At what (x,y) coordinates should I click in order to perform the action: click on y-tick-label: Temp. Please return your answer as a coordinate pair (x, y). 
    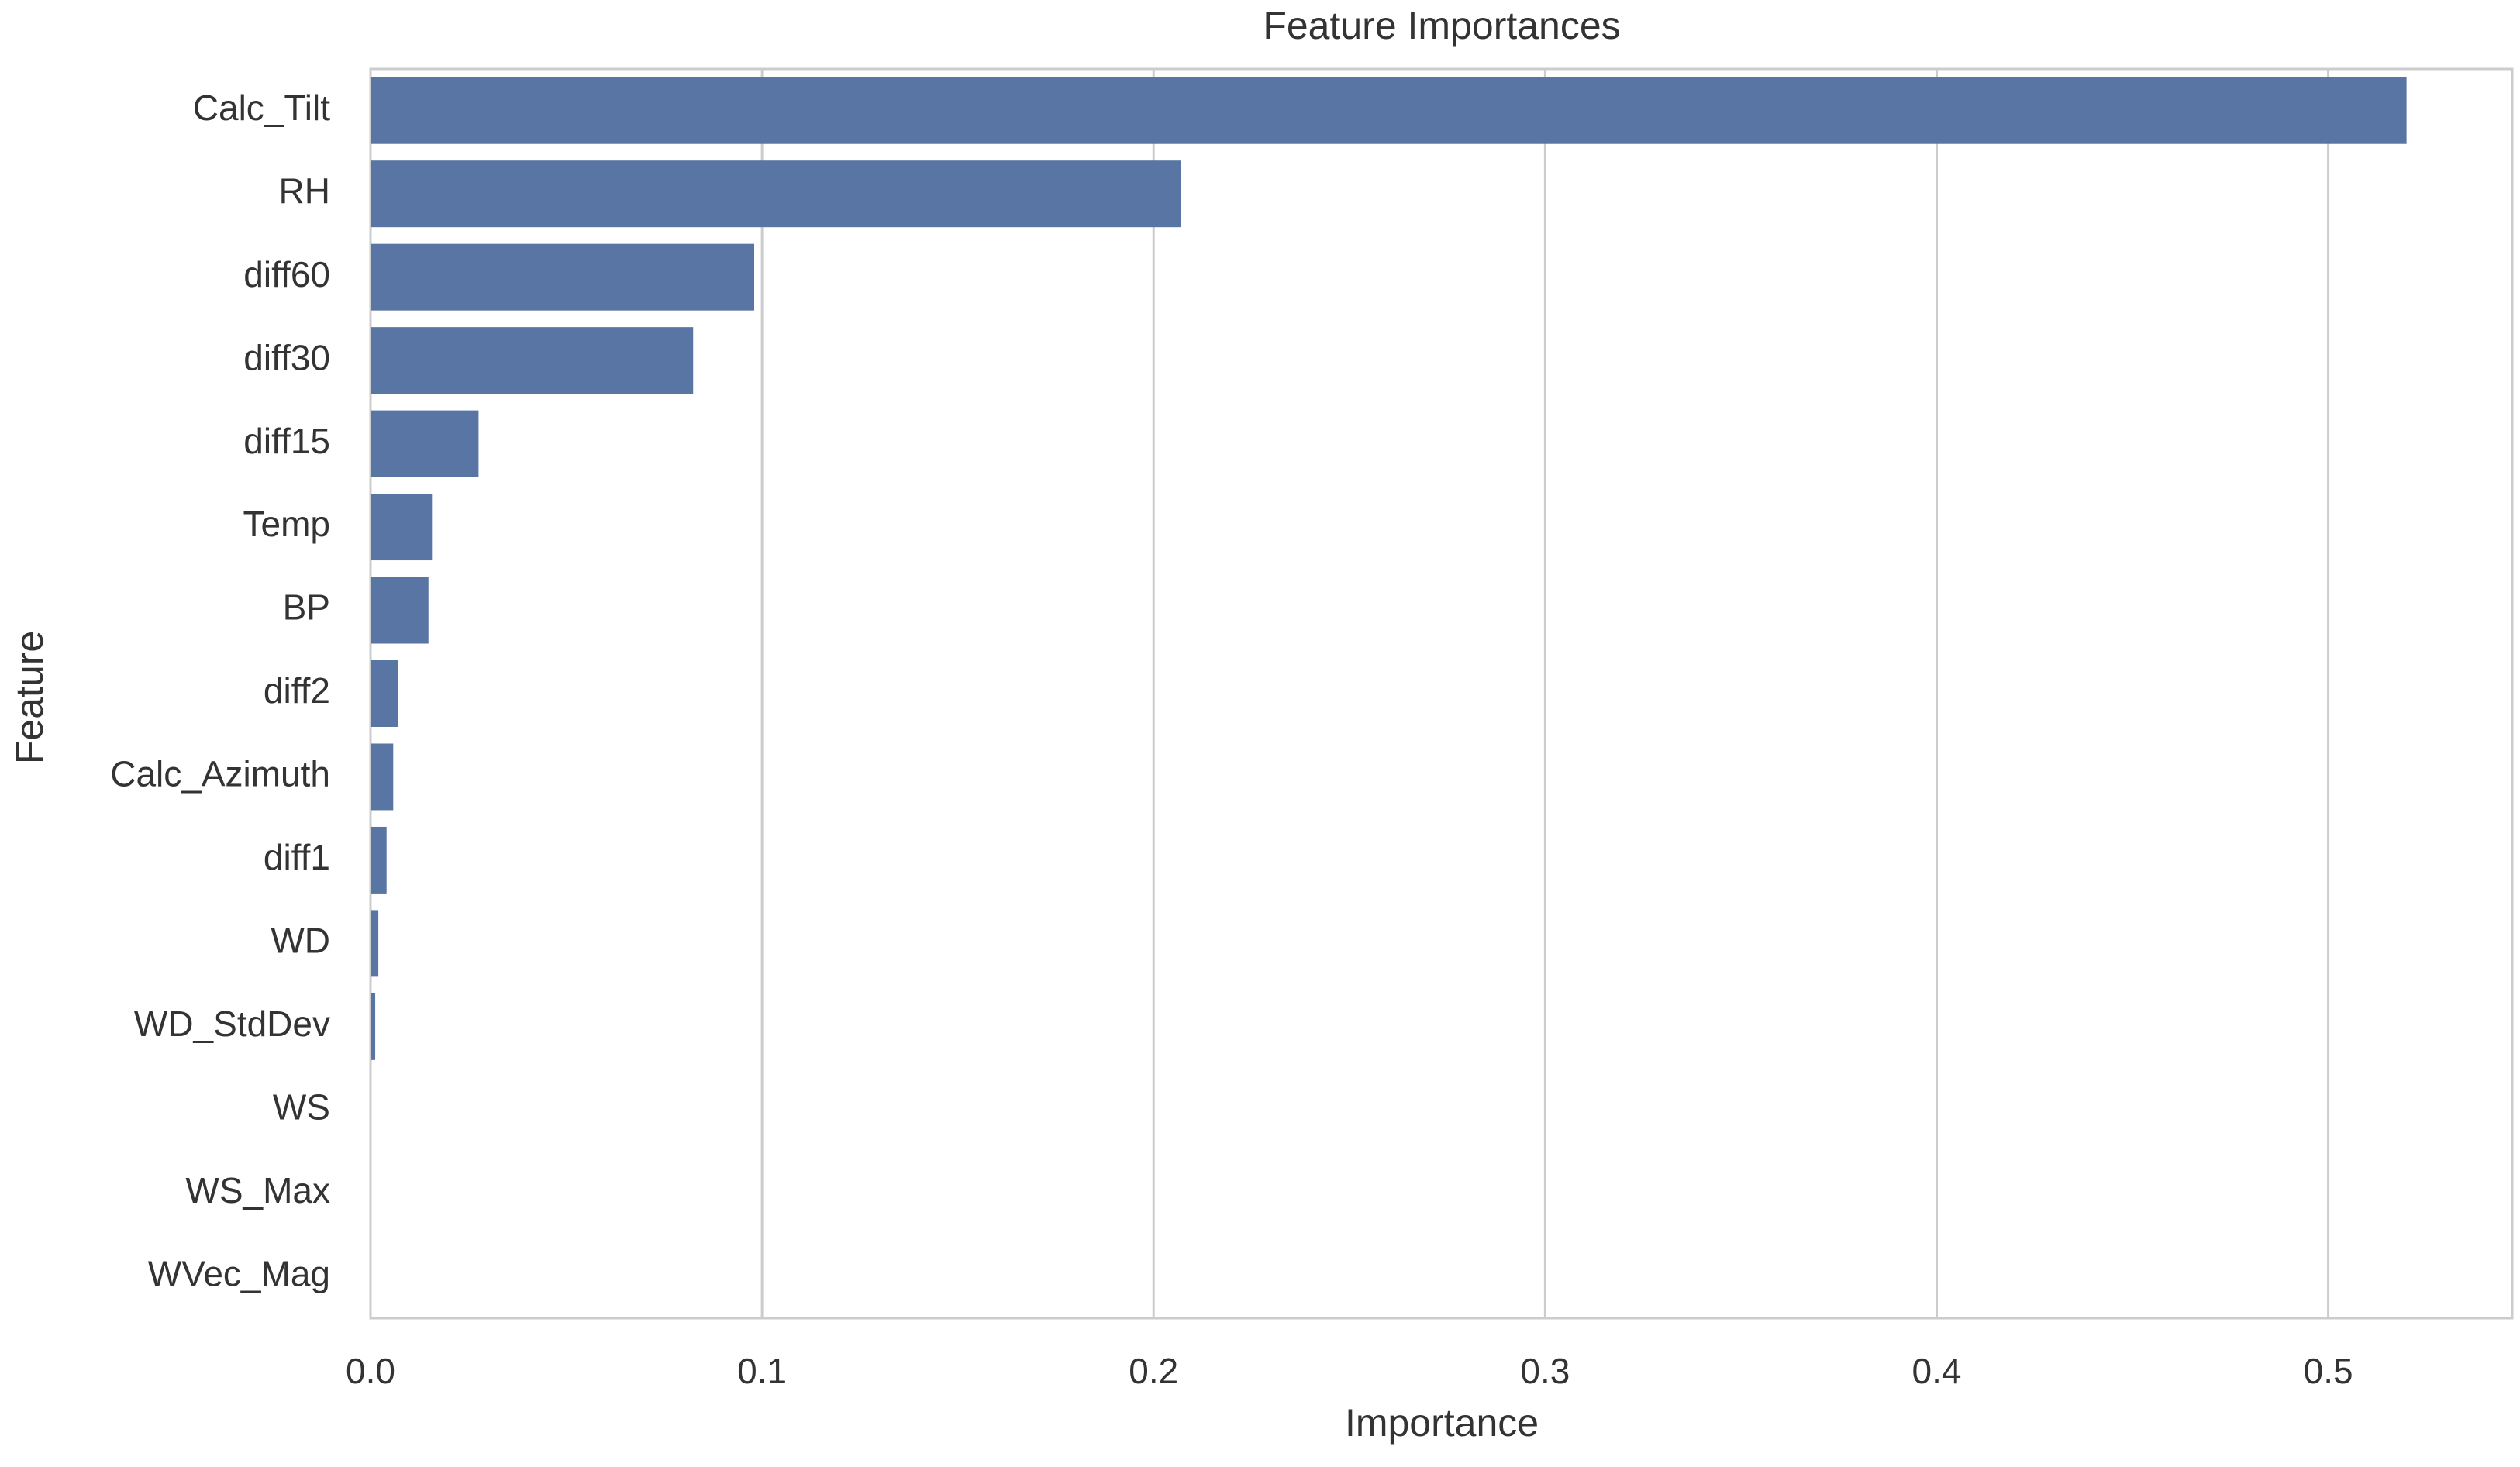
    Looking at the image, I should click on (287, 524).